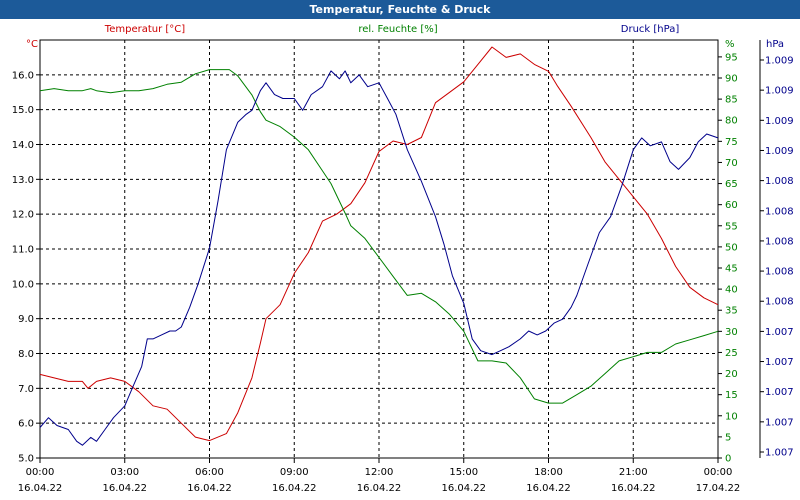  I want to click on x-tick-label-time: 18:00, so click(548, 472).